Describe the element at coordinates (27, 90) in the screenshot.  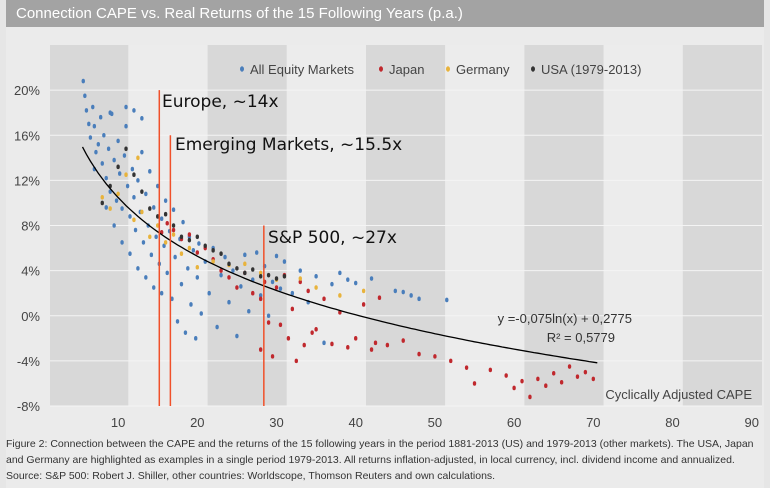
I see `y-tick-label: 20%` at that location.